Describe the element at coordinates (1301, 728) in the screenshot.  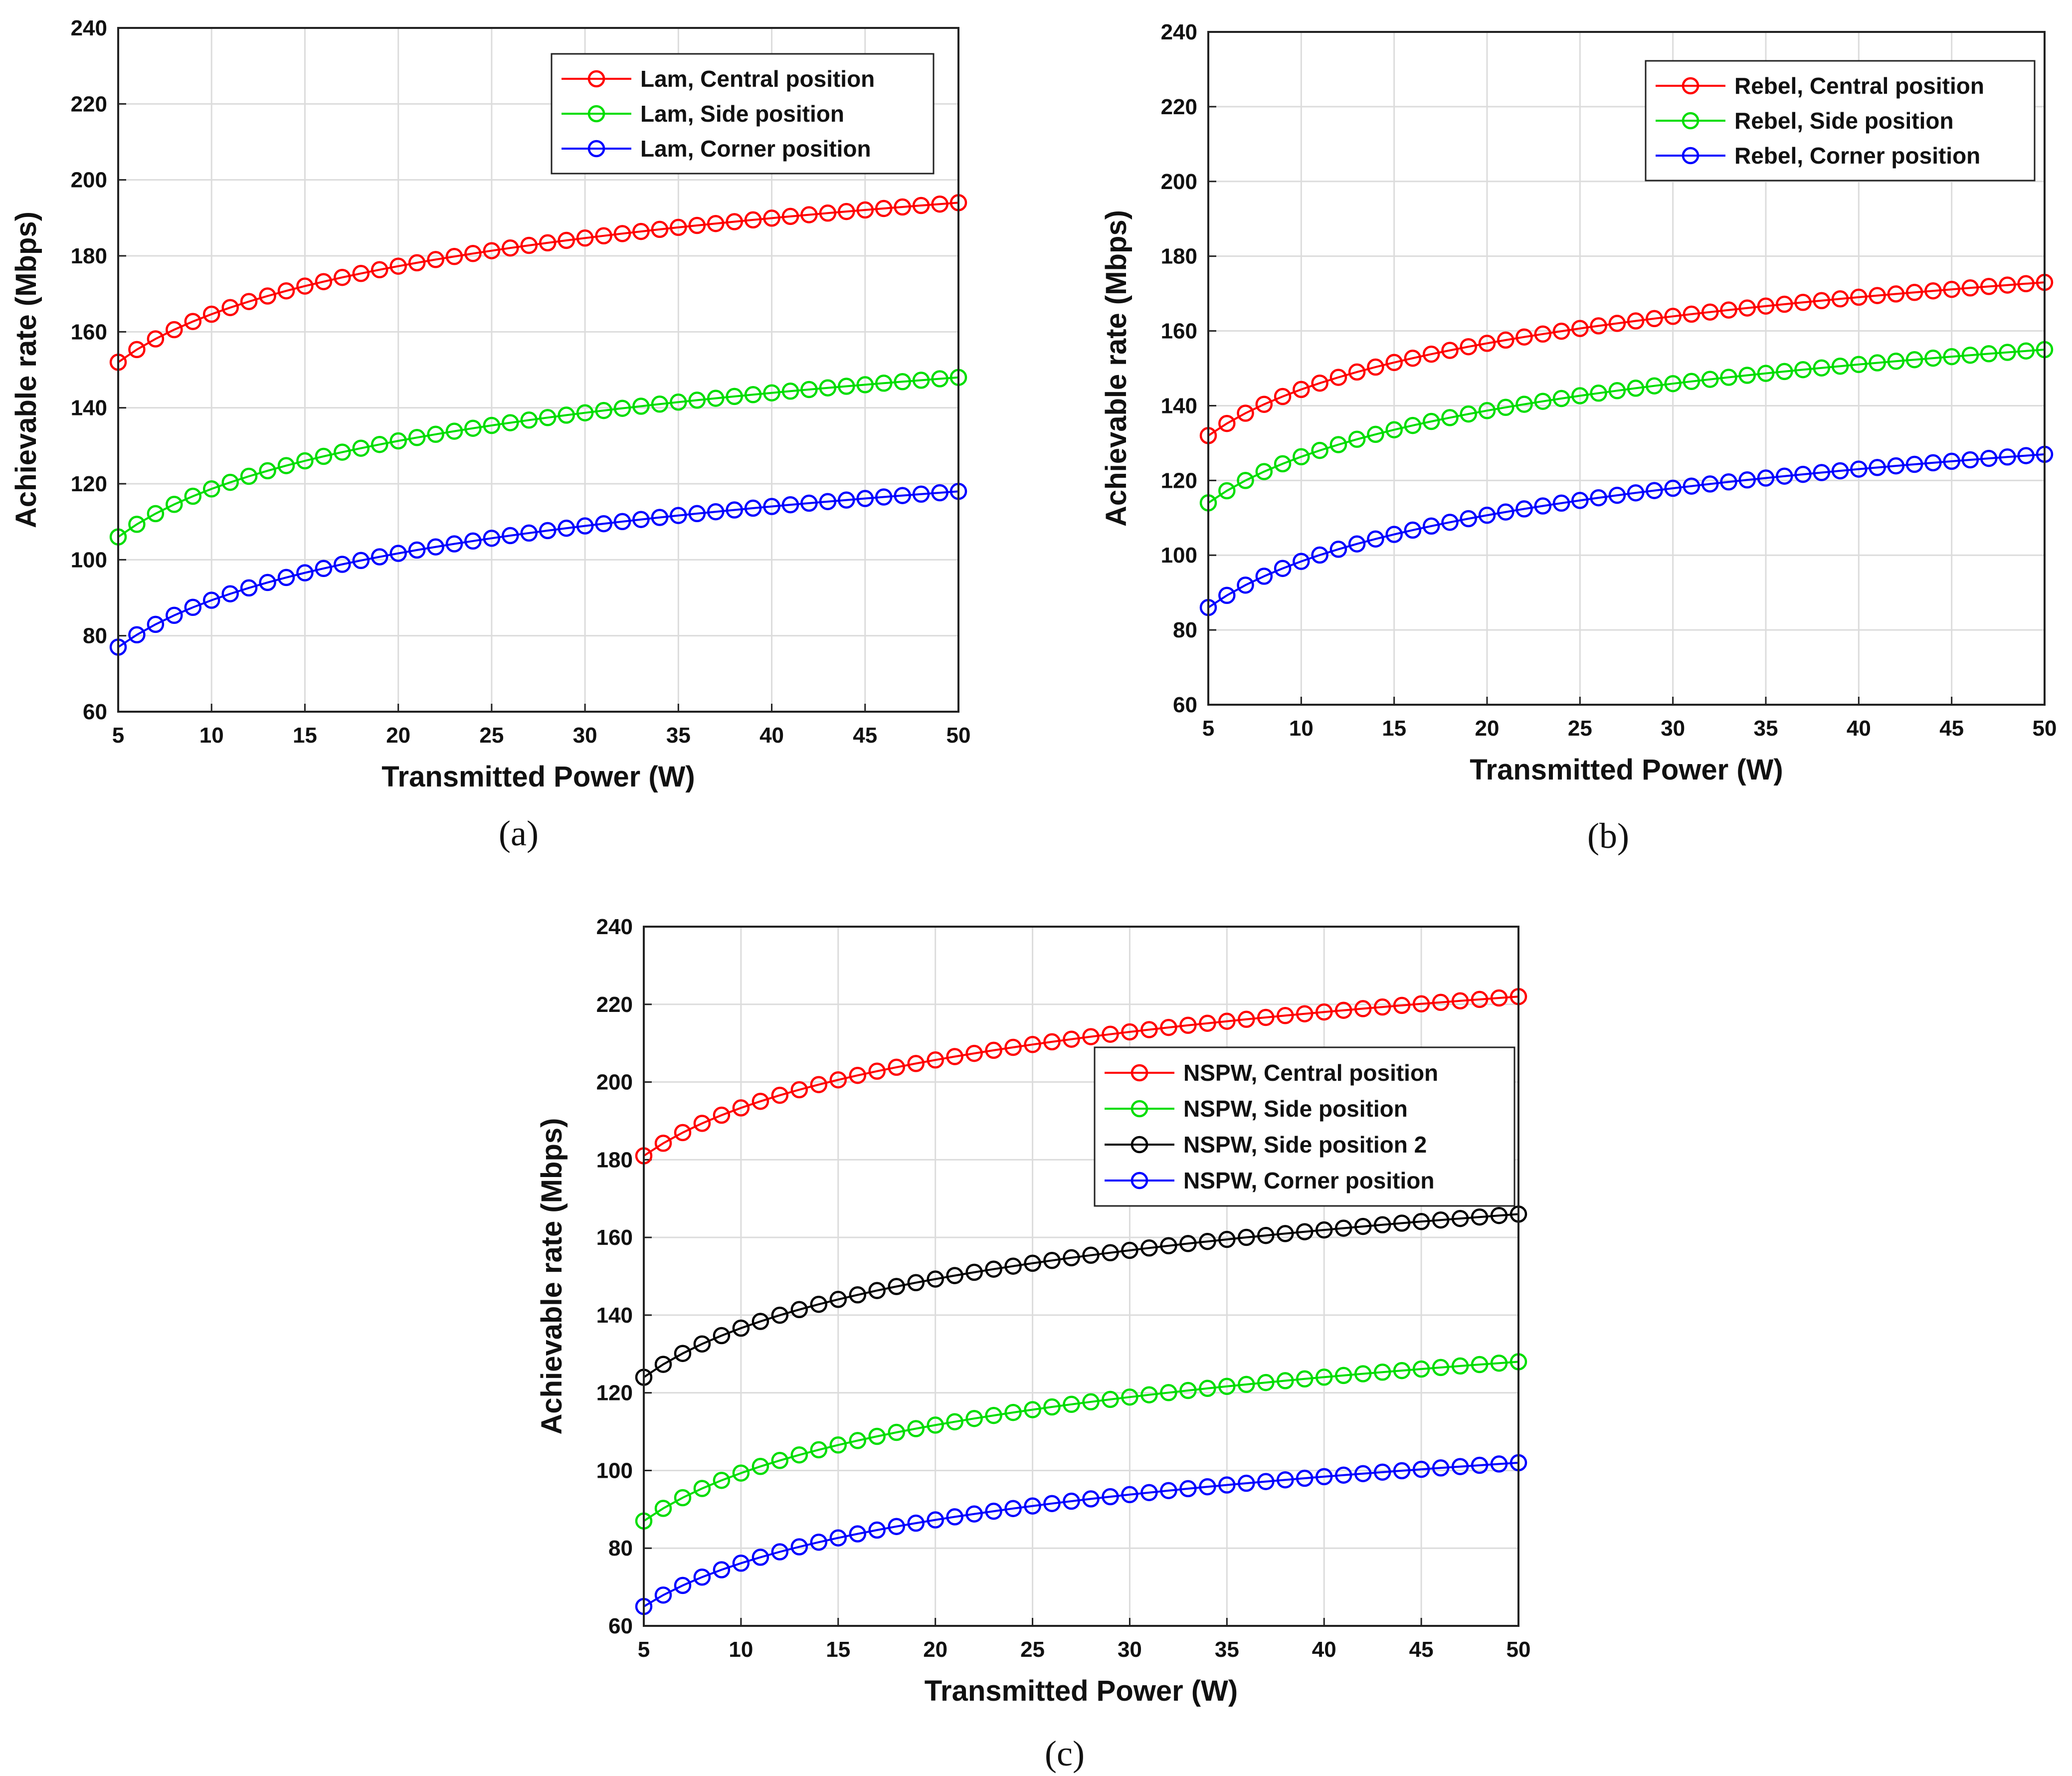
I see `x-tick-label: 10` at that location.